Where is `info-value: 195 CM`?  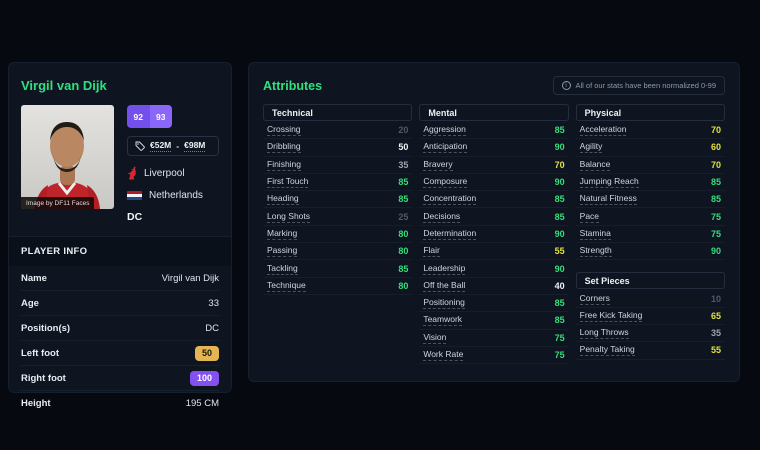
info-value: 195 CM is located at coordinates (202, 403).